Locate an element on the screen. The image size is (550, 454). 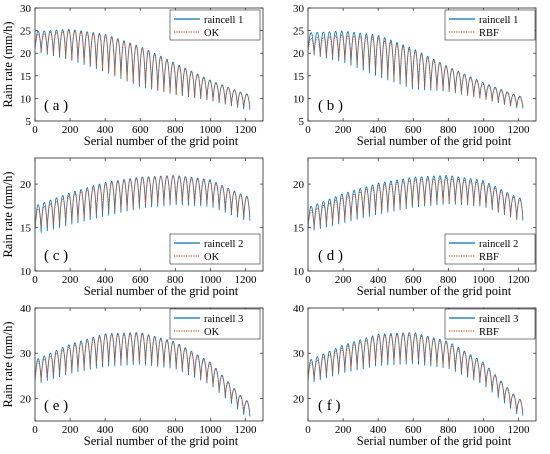
legend: raincell 1 OK is located at coordinates (215, 25).